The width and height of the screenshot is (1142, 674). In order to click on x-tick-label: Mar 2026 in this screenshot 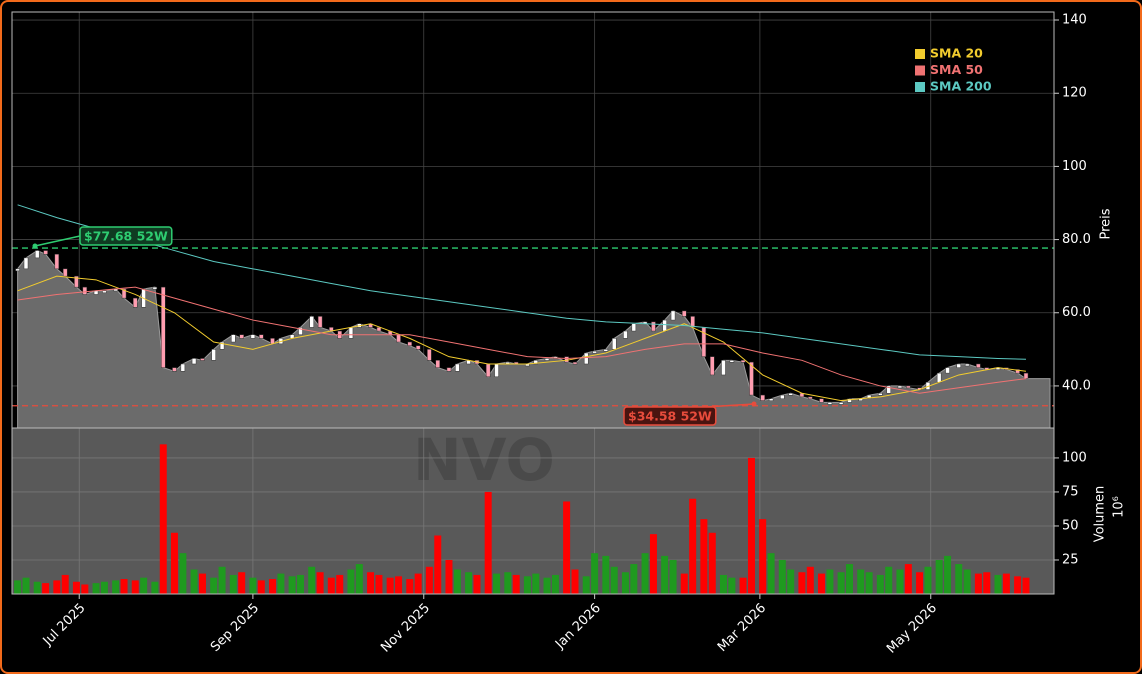, I will do `click(742, 628)`.